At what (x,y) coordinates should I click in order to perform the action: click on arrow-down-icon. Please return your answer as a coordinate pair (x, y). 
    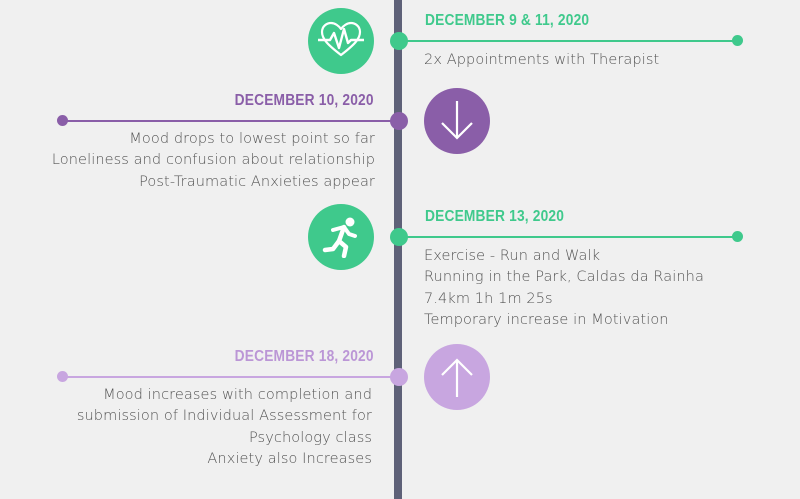
    Looking at the image, I should click on (457, 120).